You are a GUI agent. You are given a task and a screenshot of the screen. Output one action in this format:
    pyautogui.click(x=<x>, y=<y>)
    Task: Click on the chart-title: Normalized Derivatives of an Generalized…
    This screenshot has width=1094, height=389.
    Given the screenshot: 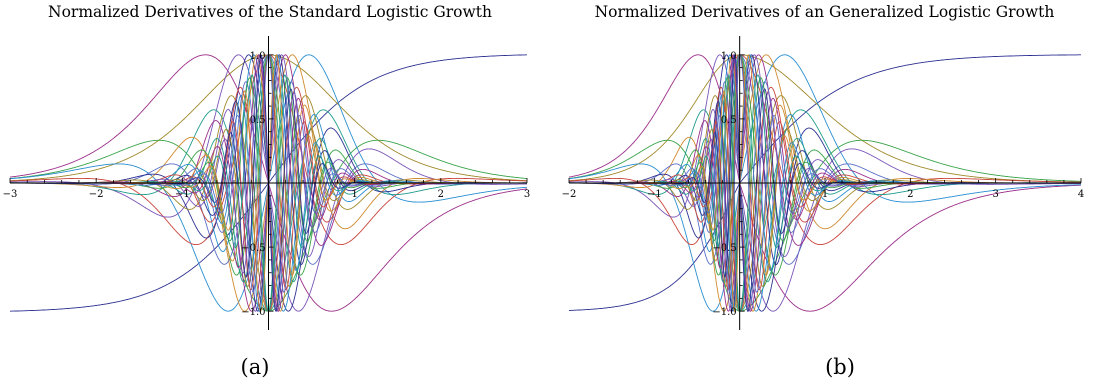 What is the action you would take?
    pyautogui.click(x=824, y=12)
    